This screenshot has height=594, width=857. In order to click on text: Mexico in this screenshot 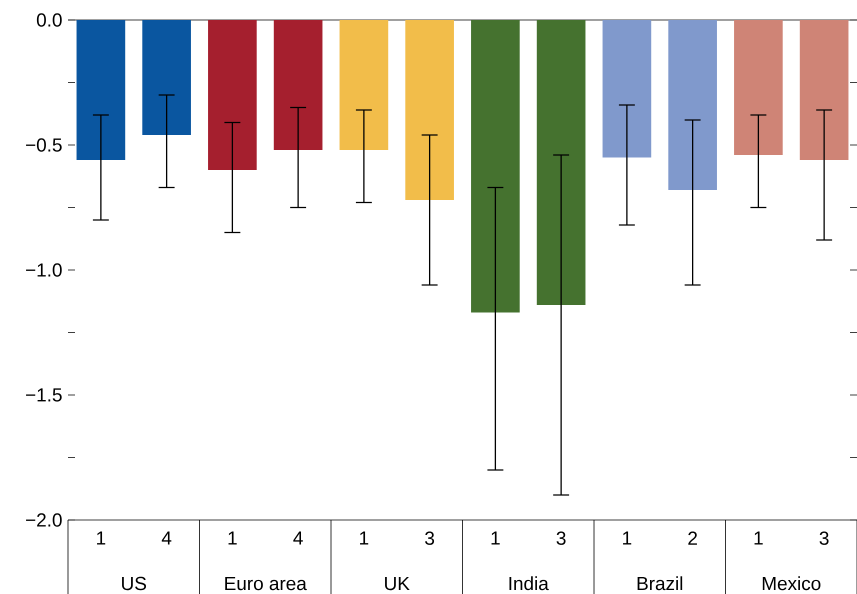, I will do `click(791, 583)`.